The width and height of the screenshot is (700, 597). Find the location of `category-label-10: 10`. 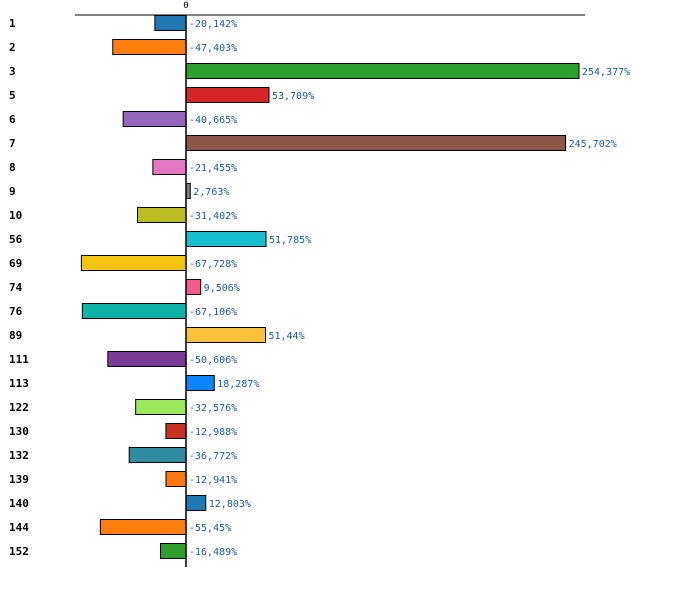

category-label-10: 10 is located at coordinates (15, 215).